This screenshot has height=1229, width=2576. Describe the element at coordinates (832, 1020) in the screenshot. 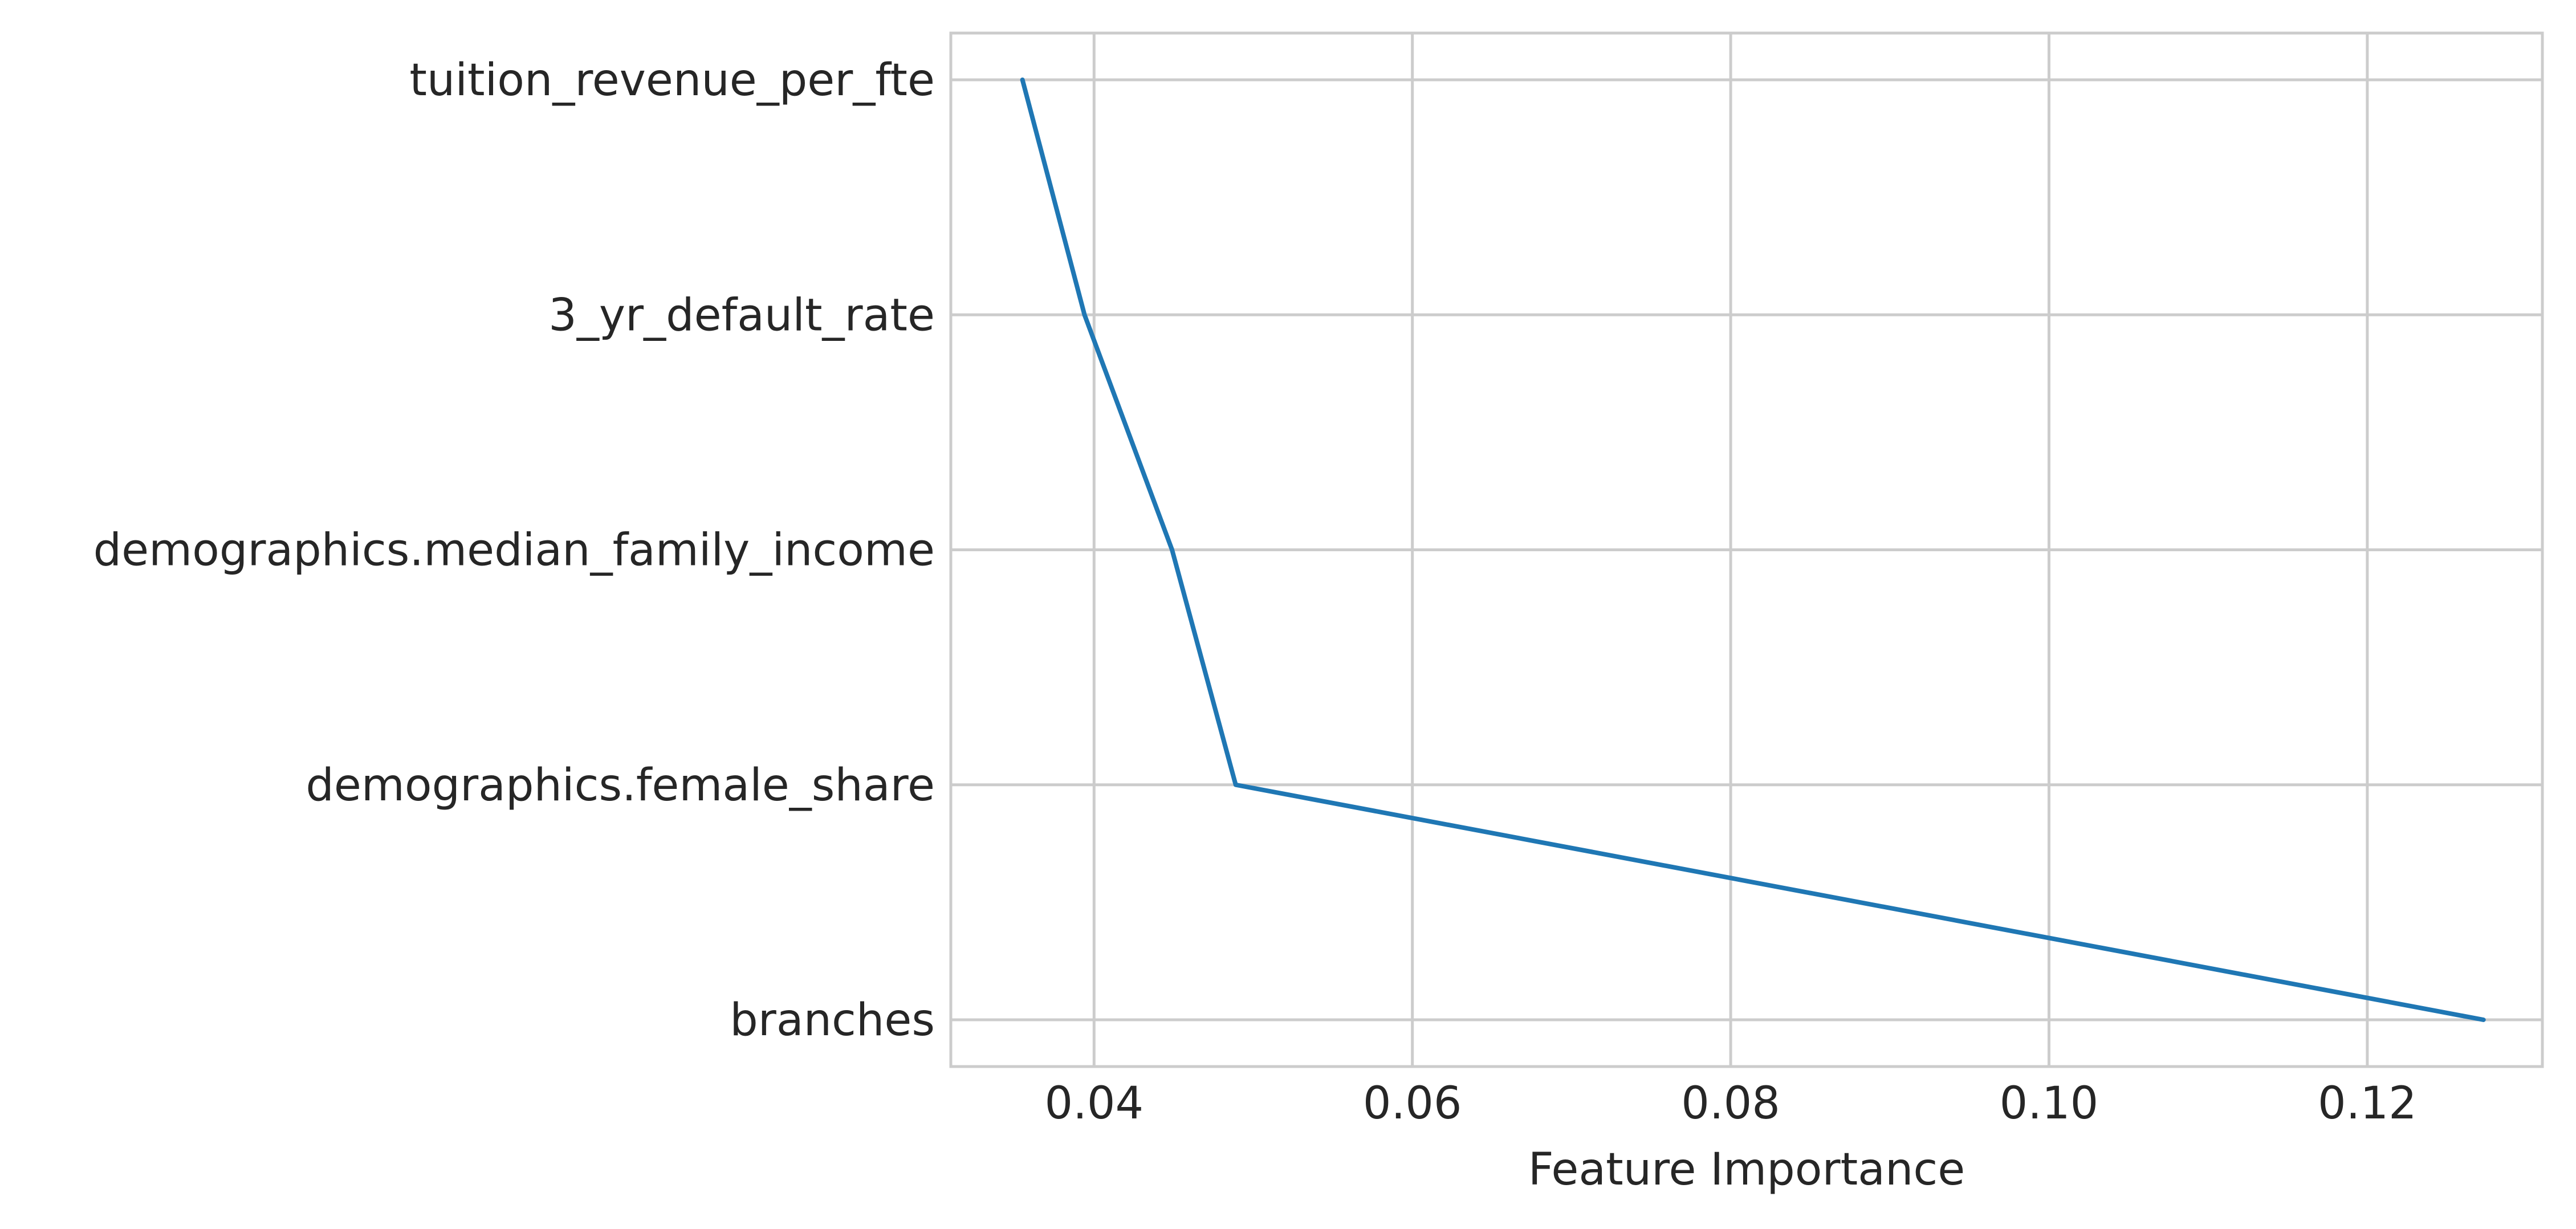

I see `y-category-label: branches` at that location.